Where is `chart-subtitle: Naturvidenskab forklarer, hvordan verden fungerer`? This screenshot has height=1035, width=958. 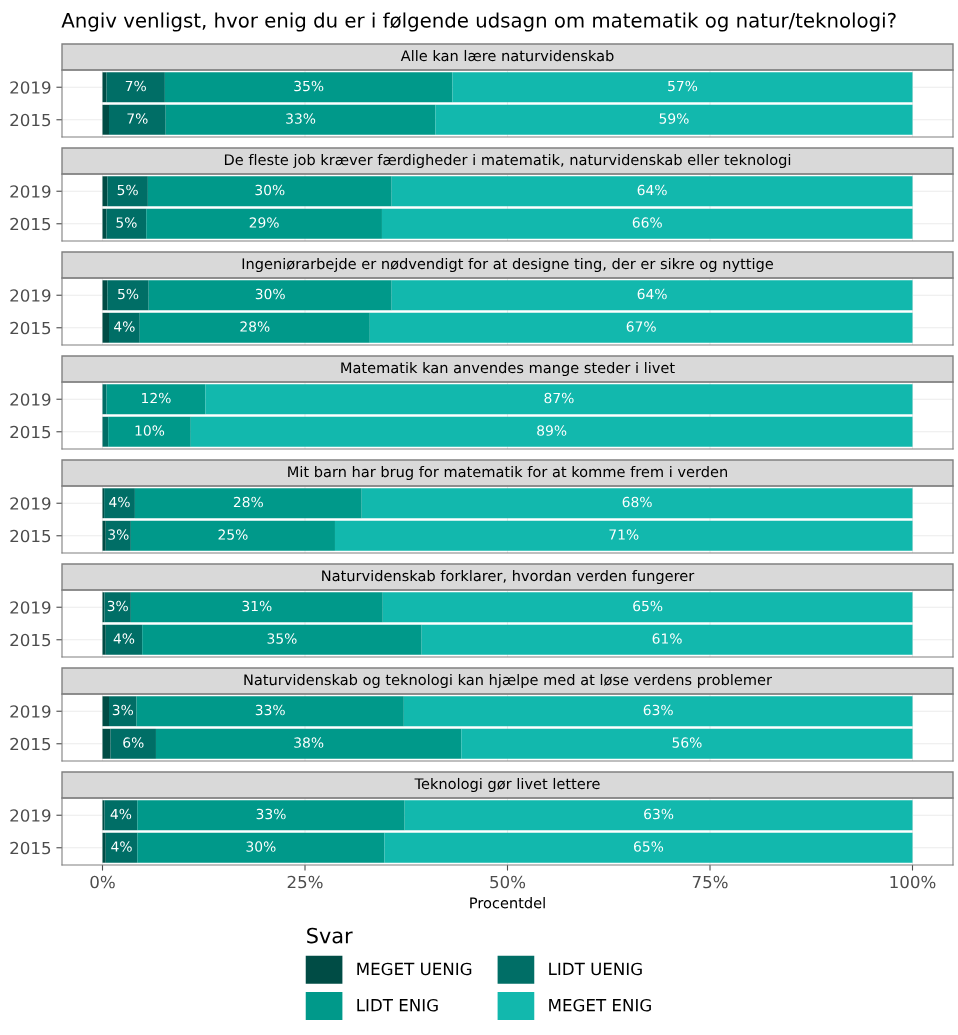
chart-subtitle: Naturvidenskab forklarer, hvordan verden fungerer is located at coordinates (508, 577).